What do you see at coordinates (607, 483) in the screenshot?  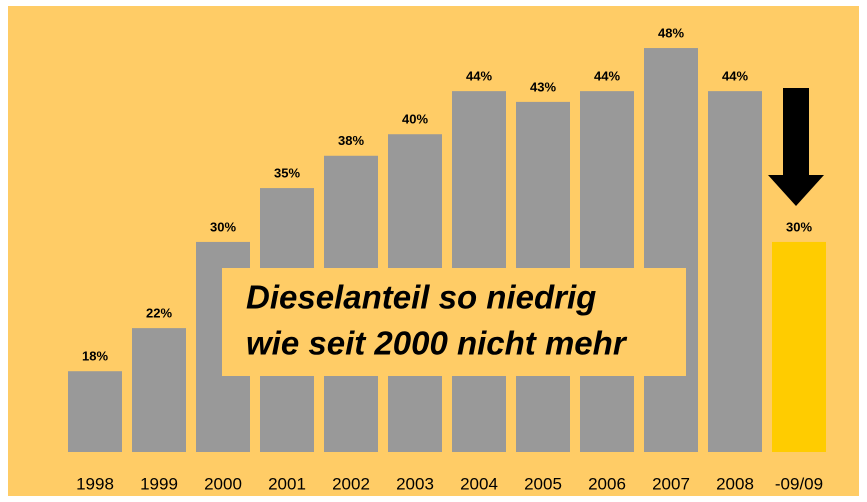 I see `x-tick-label: 2006` at bounding box center [607, 483].